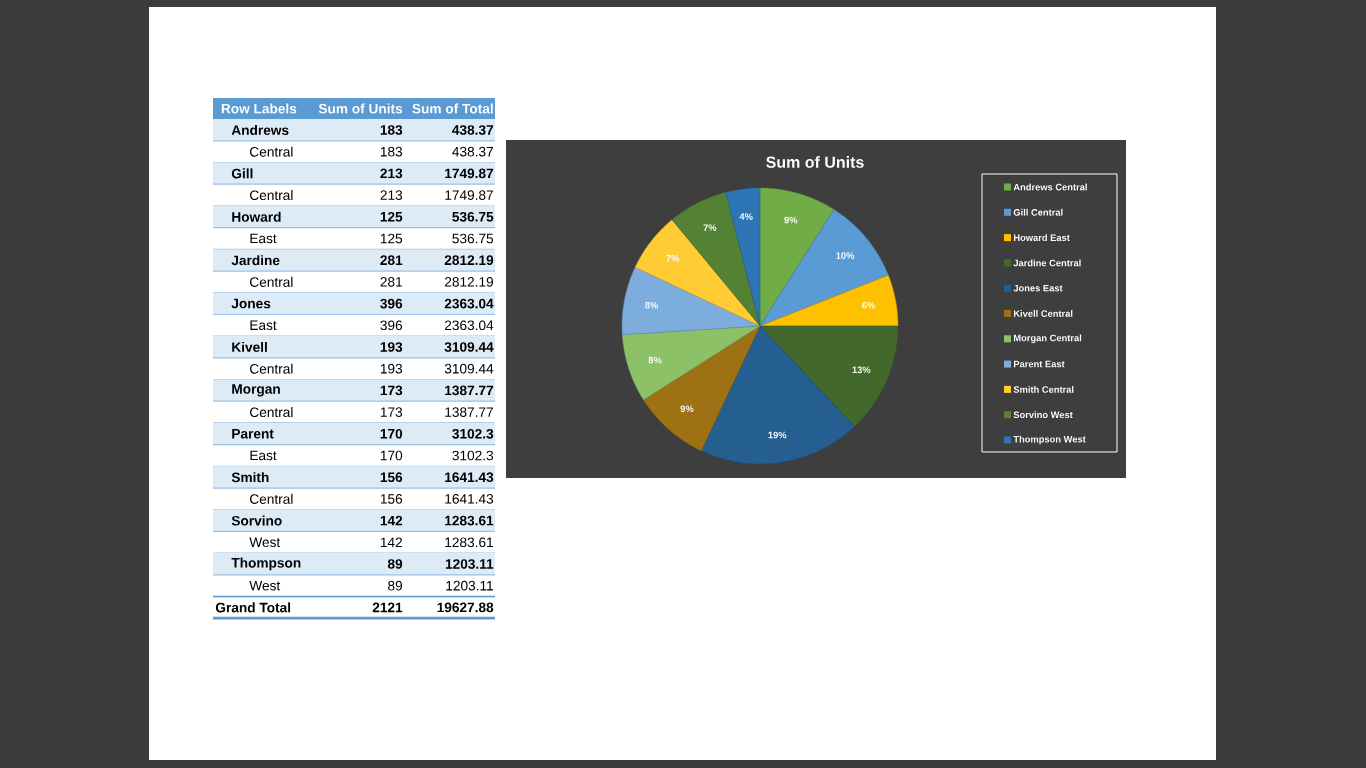 The width and height of the screenshot is (1366, 768). Describe the element at coordinates (1050, 187) in the screenshot. I see `legend-label: Andrews Central` at that location.